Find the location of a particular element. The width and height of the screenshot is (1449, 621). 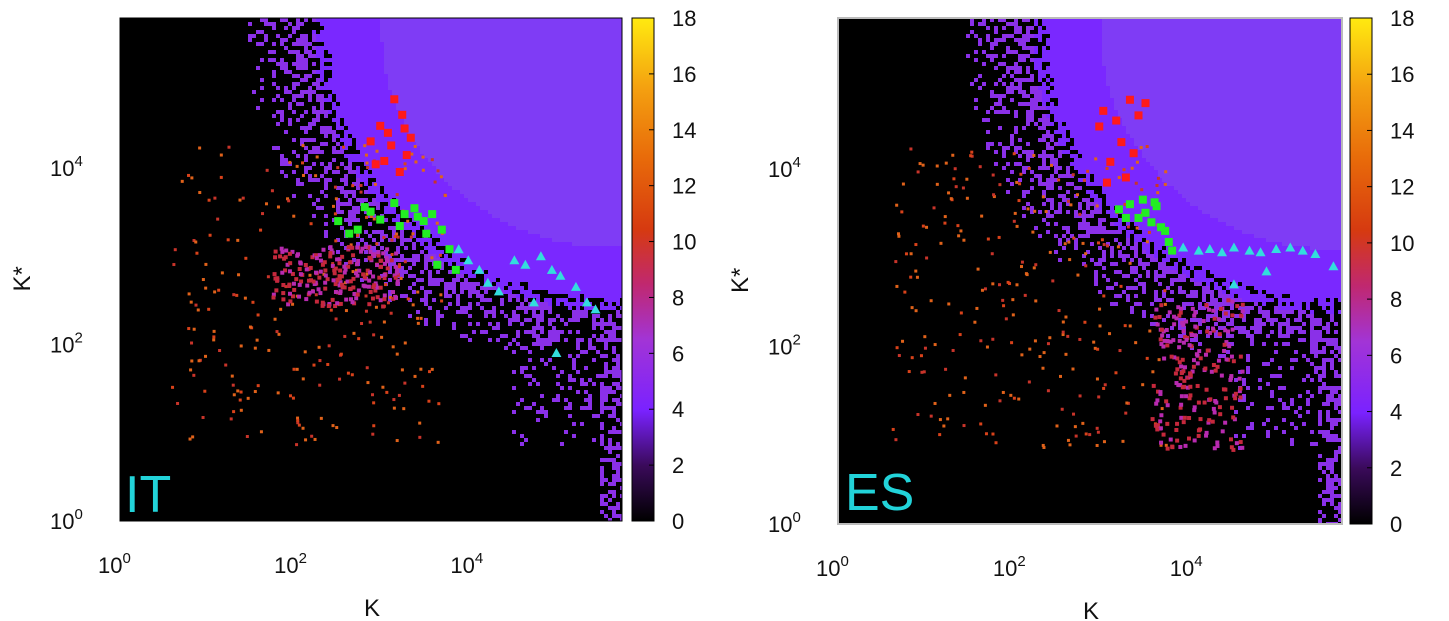

colorbar: 0 2 4 6 8 10 12 14 16 18 is located at coordinates (663, 270).